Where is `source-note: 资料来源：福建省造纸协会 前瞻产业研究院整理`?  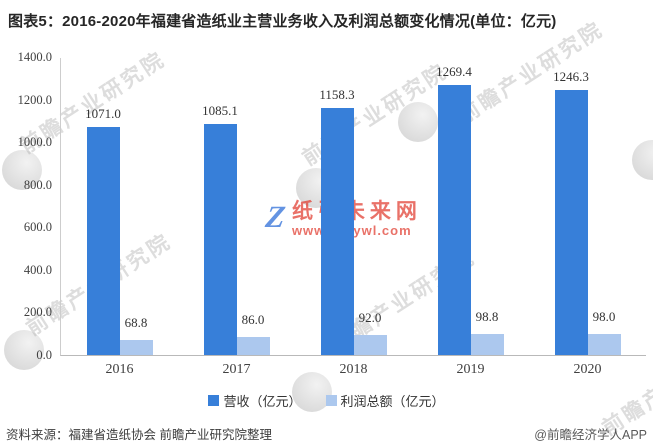 source-note: 资料来源：福建省造纸协会 前瞻产业研究院整理 is located at coordinates (139, 435).